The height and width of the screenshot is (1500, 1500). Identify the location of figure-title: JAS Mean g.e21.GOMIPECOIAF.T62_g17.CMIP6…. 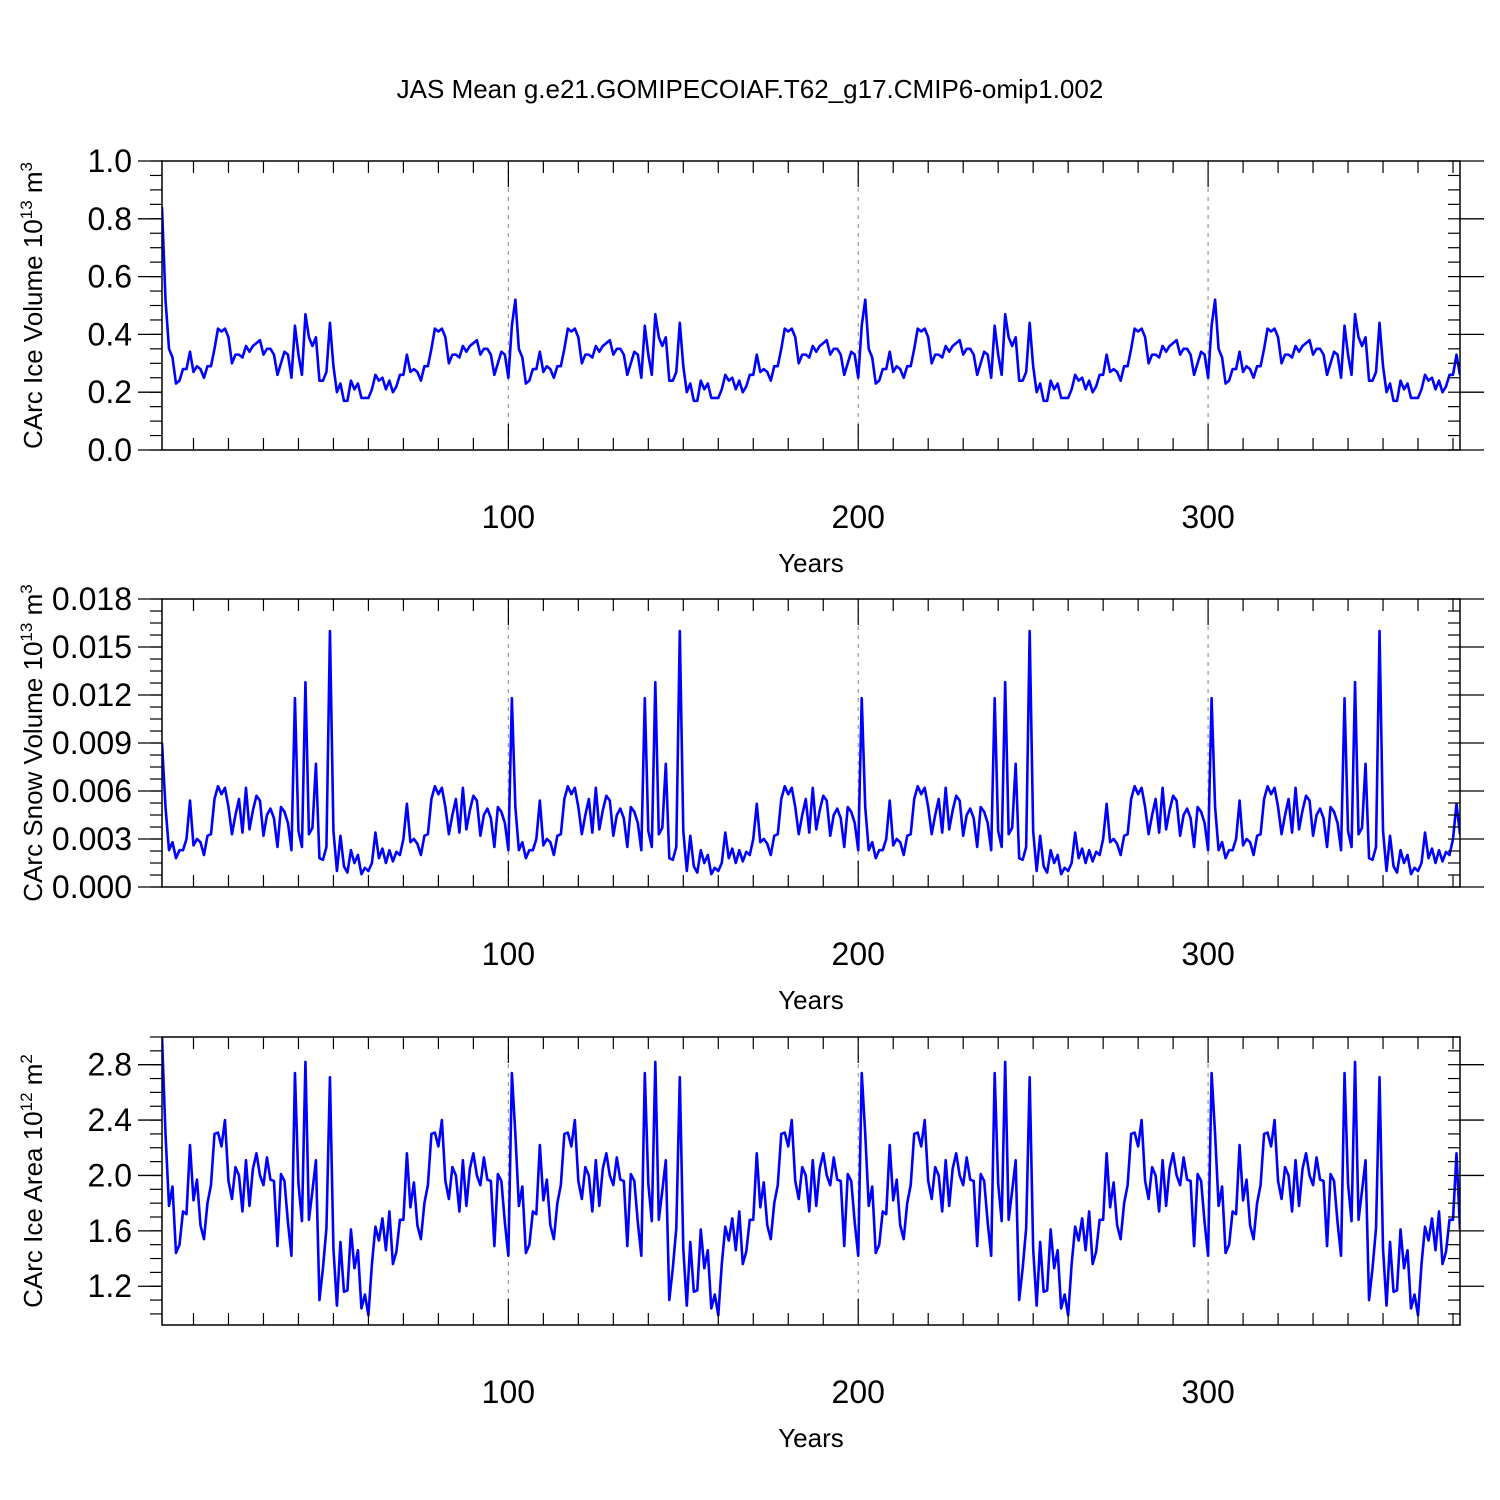
(750, 89).